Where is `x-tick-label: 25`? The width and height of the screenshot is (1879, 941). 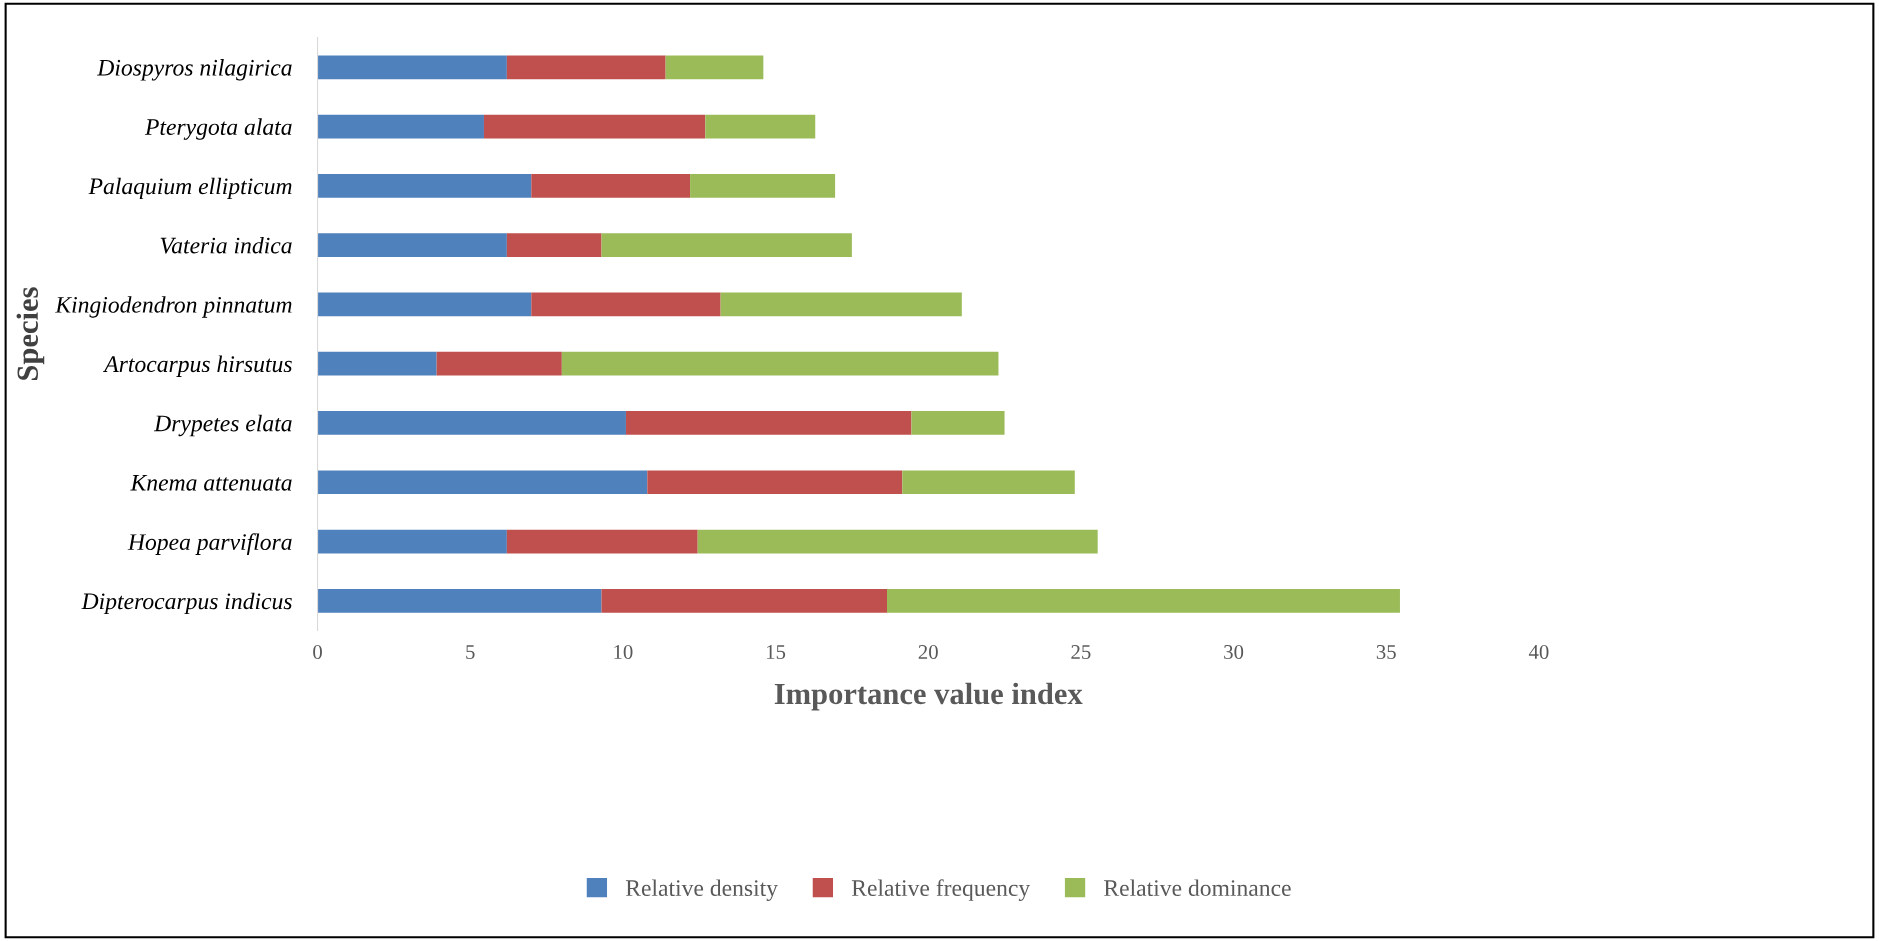 x-tick-label: 25 is located at coordinates (1081, 652).